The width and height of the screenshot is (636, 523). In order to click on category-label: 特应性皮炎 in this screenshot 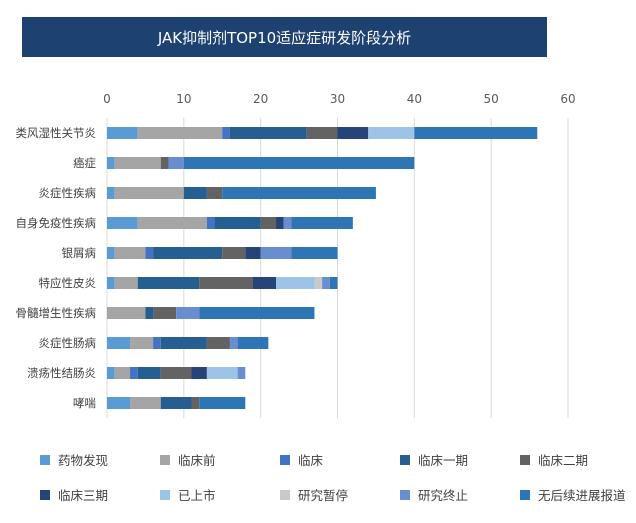, I will do `click(68, 283)`.